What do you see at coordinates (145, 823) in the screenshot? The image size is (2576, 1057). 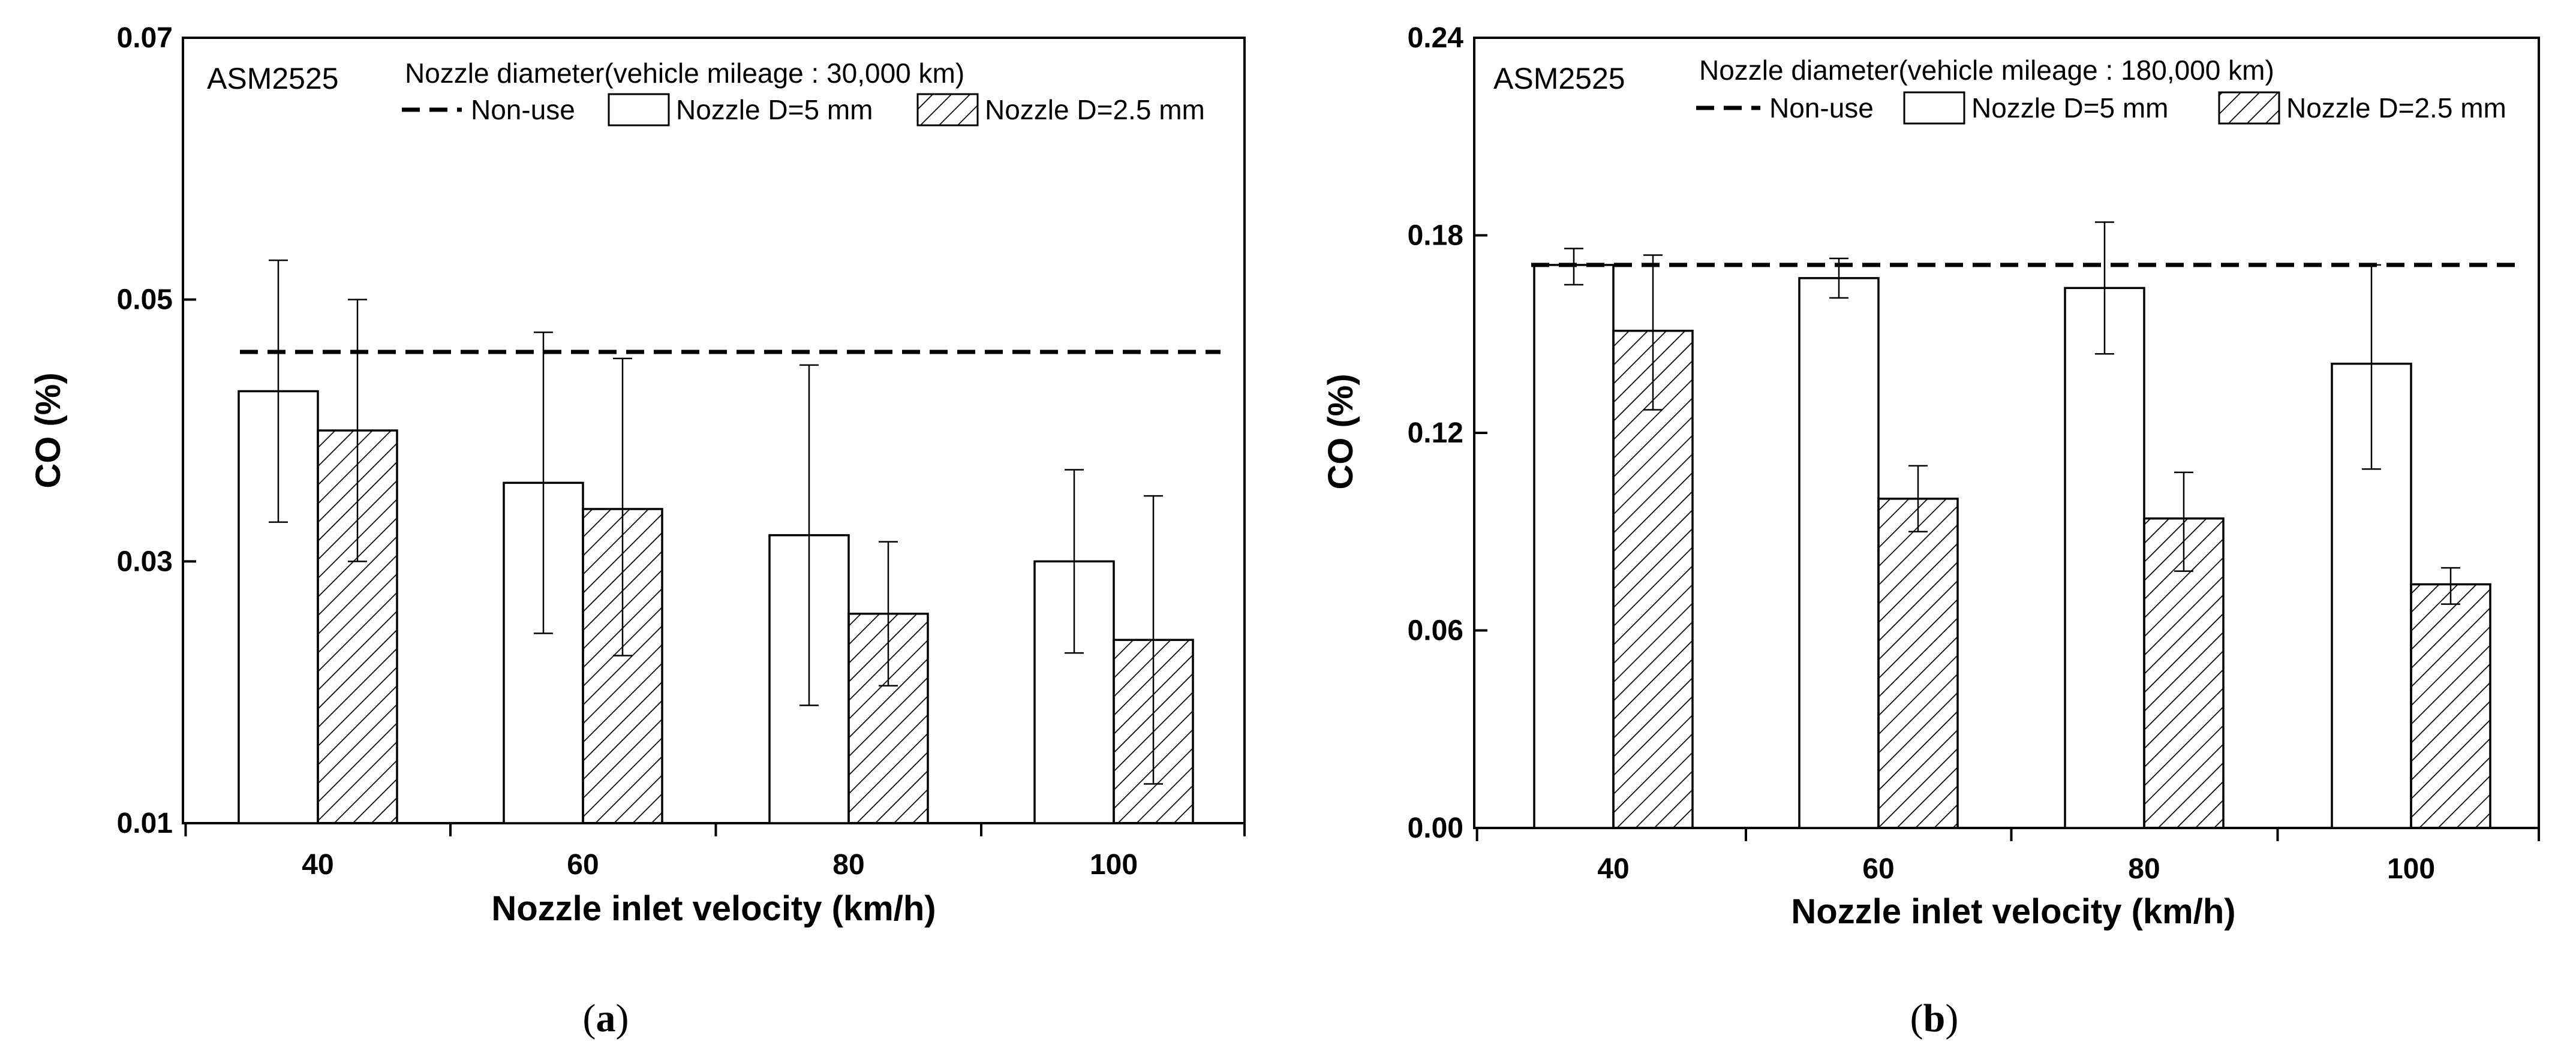 I see `y-tick-label: 0.01` at bounding box center [145, 823].